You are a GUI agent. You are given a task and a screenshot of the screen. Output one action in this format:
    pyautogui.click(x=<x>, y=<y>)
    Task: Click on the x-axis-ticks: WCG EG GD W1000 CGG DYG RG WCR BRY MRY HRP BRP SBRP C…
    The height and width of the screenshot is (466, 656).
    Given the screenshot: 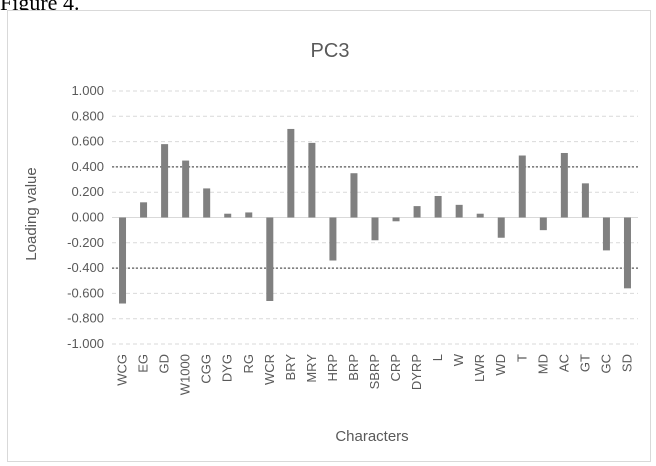 What is the action you would take?
    pyautogui.click(x=375, y=374)
    